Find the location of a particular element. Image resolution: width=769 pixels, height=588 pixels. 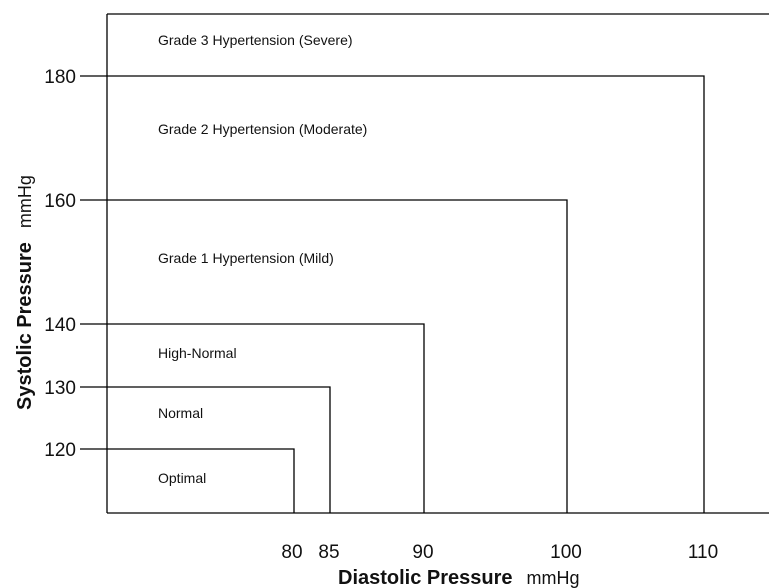

zone-label-high-normal: High-Normal is located at coordinates (197, 353).